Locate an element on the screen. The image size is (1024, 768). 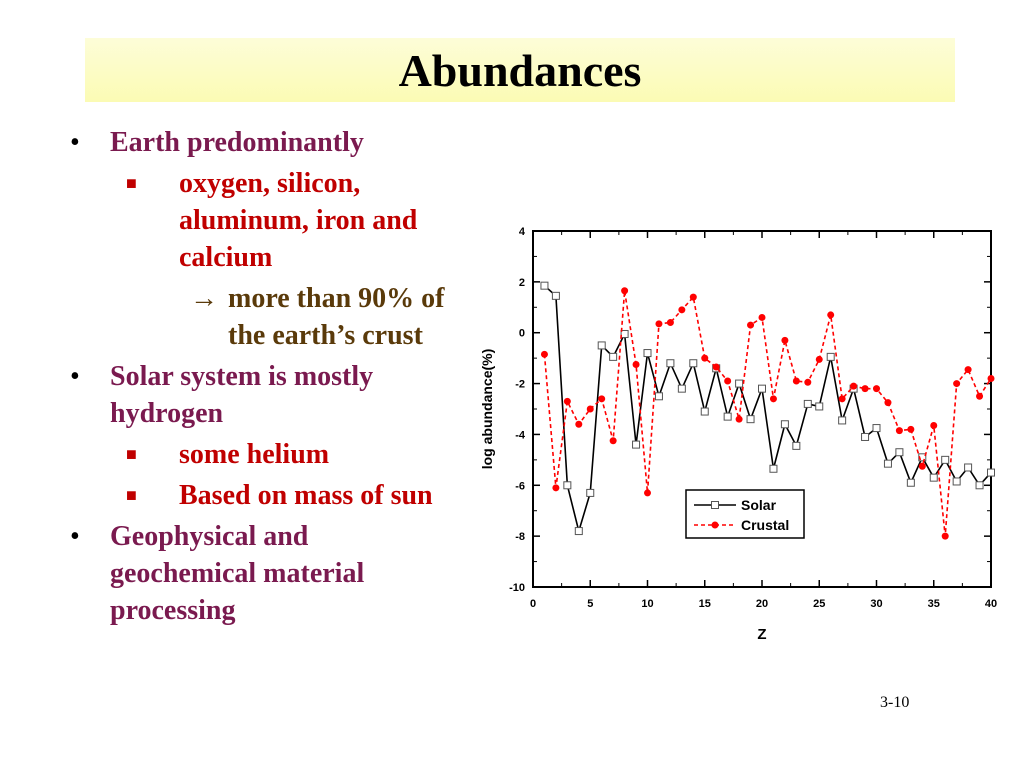
y-tick-label: 2 is located at coordinates (522, 283).